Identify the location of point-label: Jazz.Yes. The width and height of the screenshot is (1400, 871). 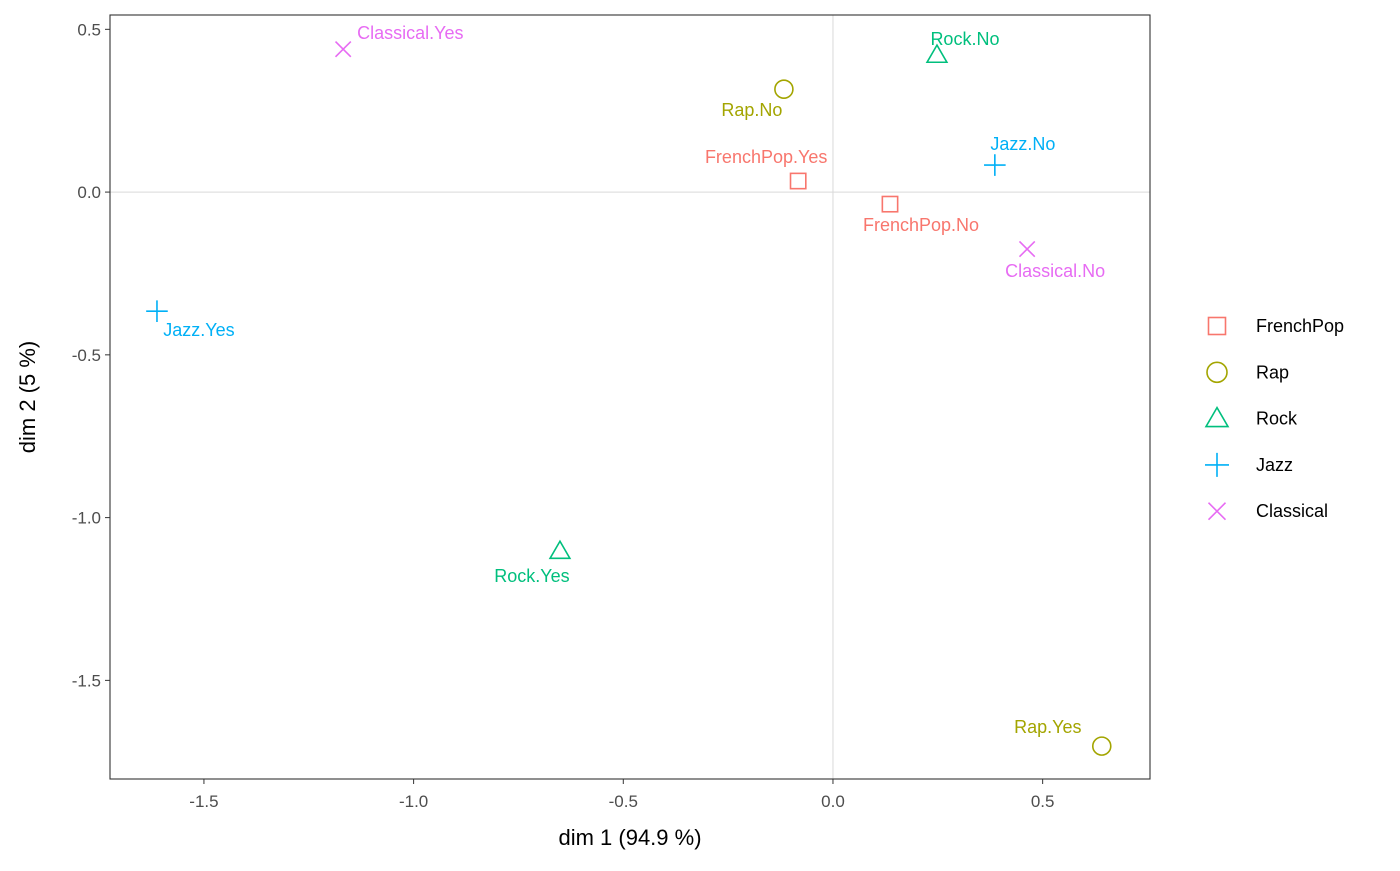
(198, 330).